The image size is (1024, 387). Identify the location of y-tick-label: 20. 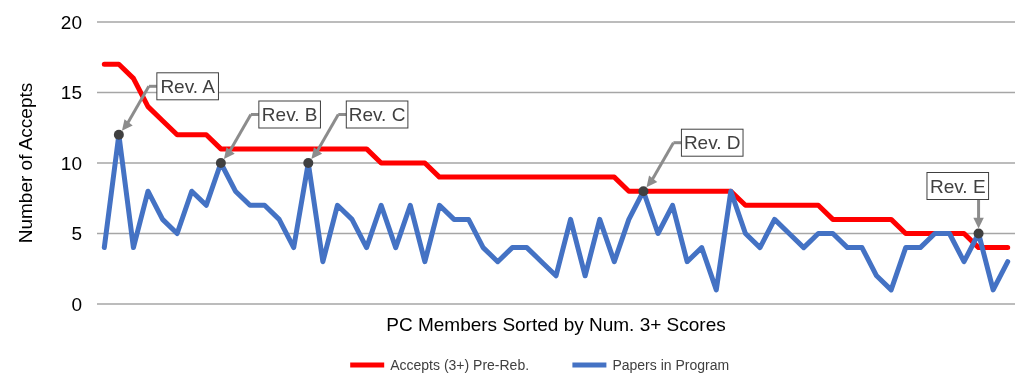
(71, 22).